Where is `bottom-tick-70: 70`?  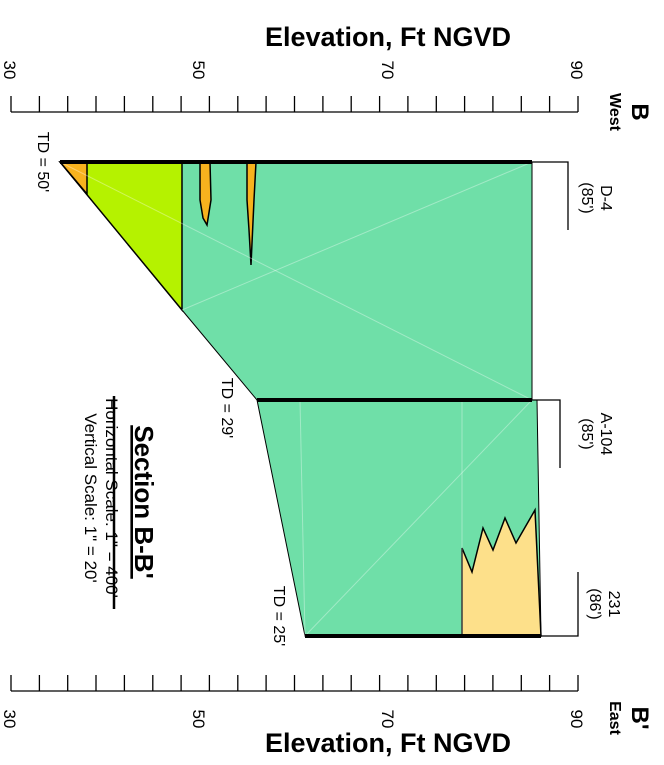
bottom-tick-70: 70 is located at coordinates (387, 719).